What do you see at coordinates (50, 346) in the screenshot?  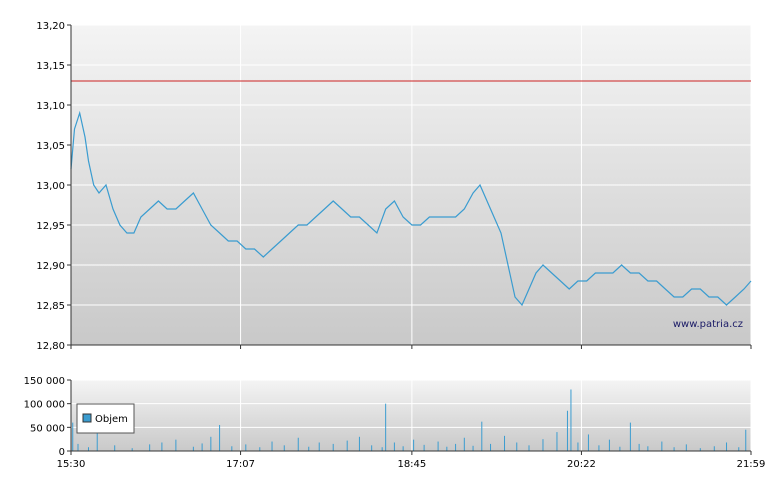 I see `price-y-tick-label: 12,80` at bounding box center [50, 346].